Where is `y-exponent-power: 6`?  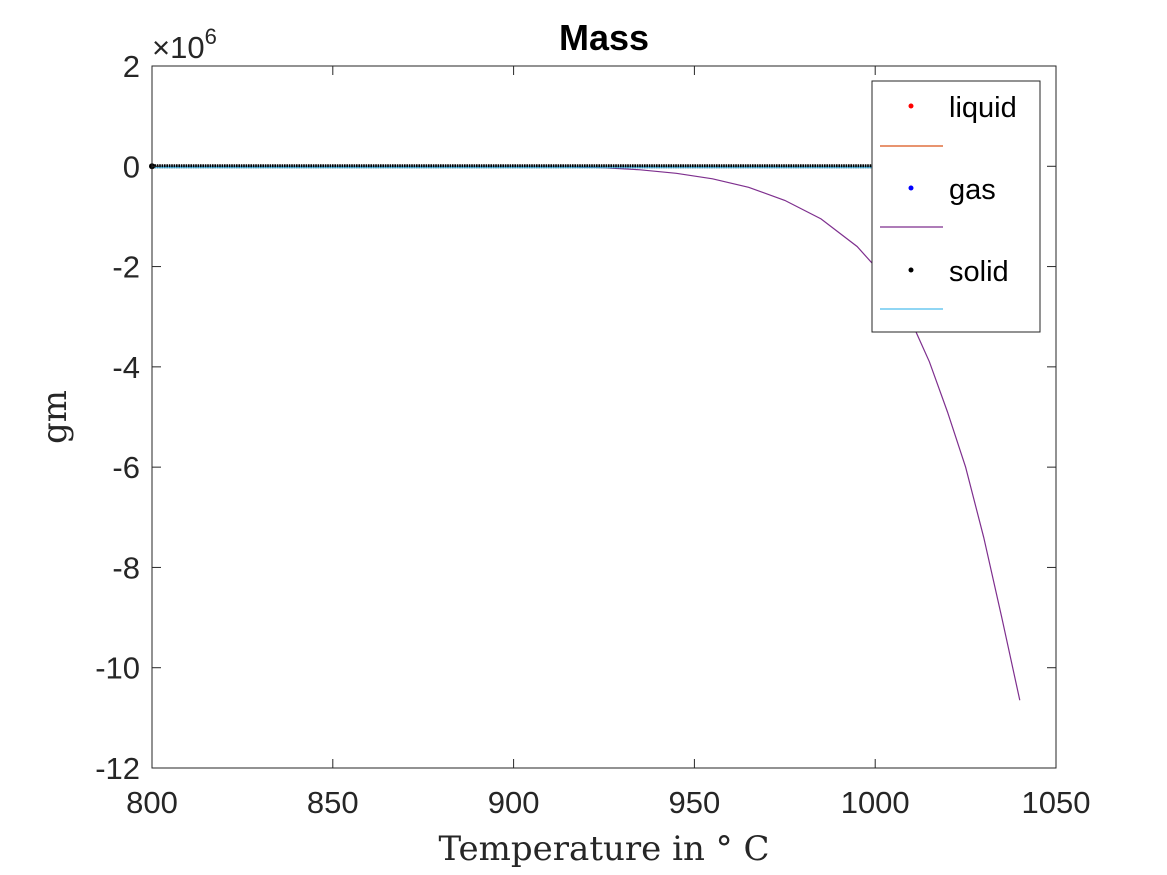 y-exponent-power: 6 is located at coordinates (211, 36).